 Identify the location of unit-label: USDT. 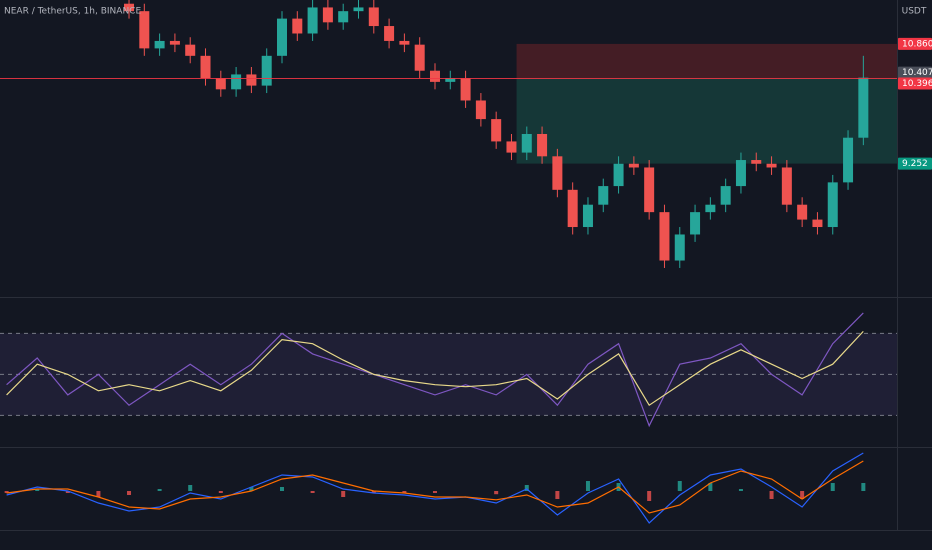
(914, 12).